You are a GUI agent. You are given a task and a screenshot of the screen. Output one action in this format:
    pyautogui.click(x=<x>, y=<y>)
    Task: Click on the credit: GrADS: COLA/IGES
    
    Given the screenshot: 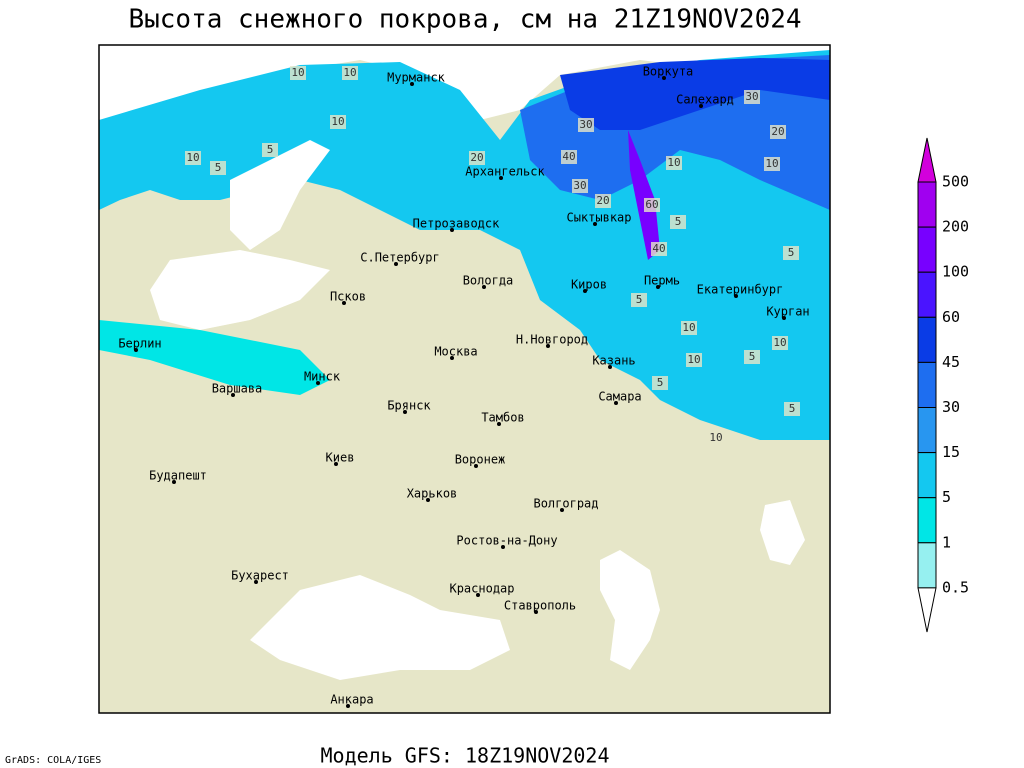 What is the action you would take?
    pyautogui.click(x=53, y=760)
    